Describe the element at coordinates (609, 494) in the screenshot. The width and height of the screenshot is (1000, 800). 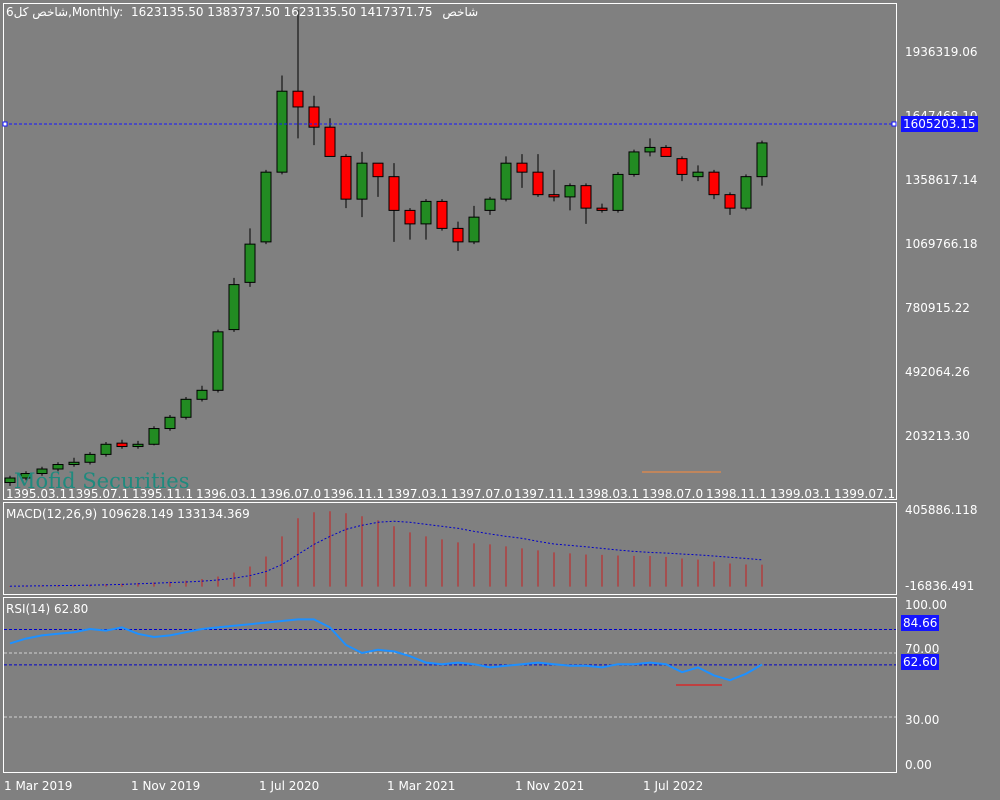
I see `inner-date-label: 1398.03.1` at that location.